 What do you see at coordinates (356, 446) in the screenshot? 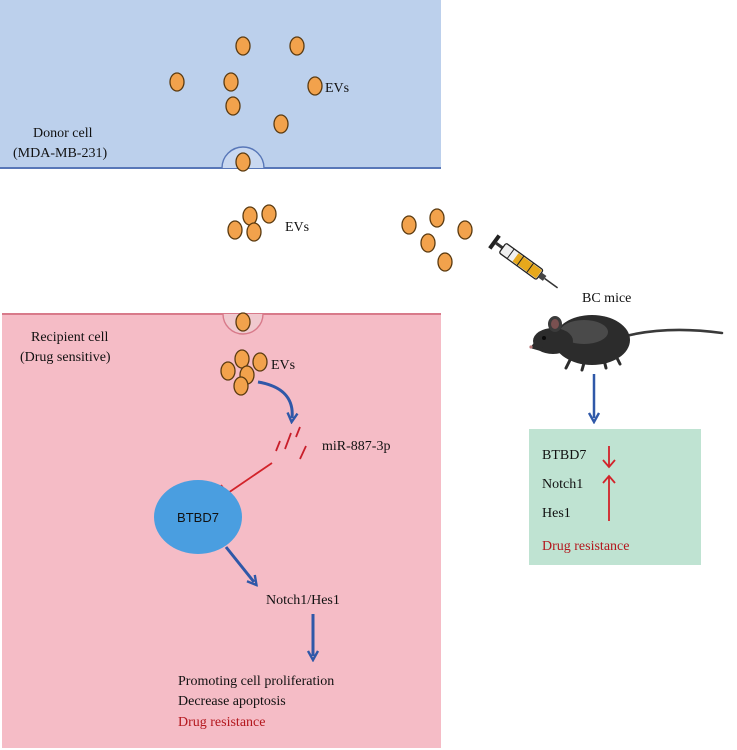
I see `mirna-label: miR-887-3p` at bounding box center [356, 446].